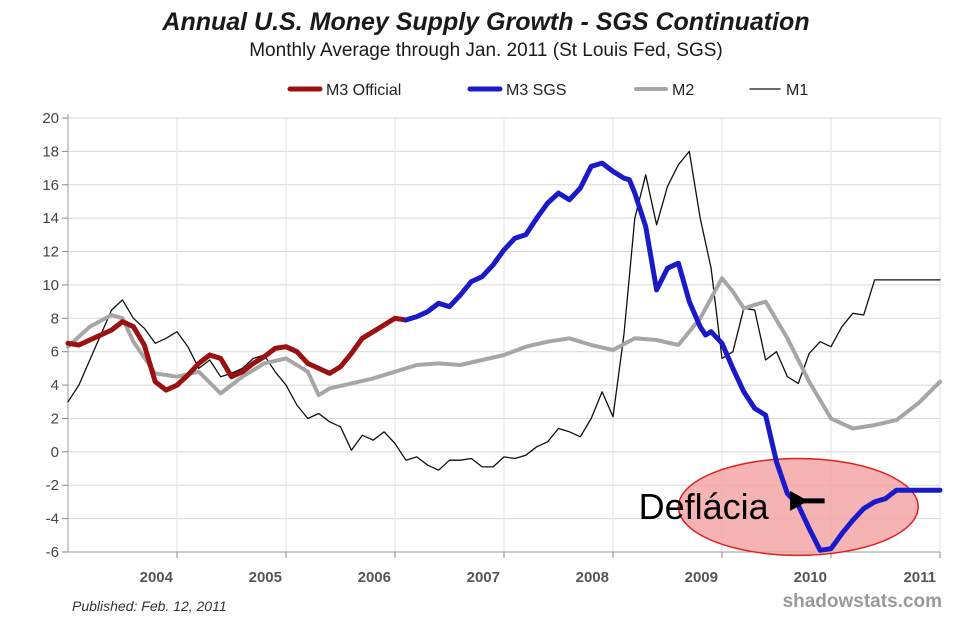 The height and width of the screenshot is (620, 968). What do you see at coordinates (52, 519) in the screenshot?
I see `y-tick-label: -4` at bounding box center [52, 519].